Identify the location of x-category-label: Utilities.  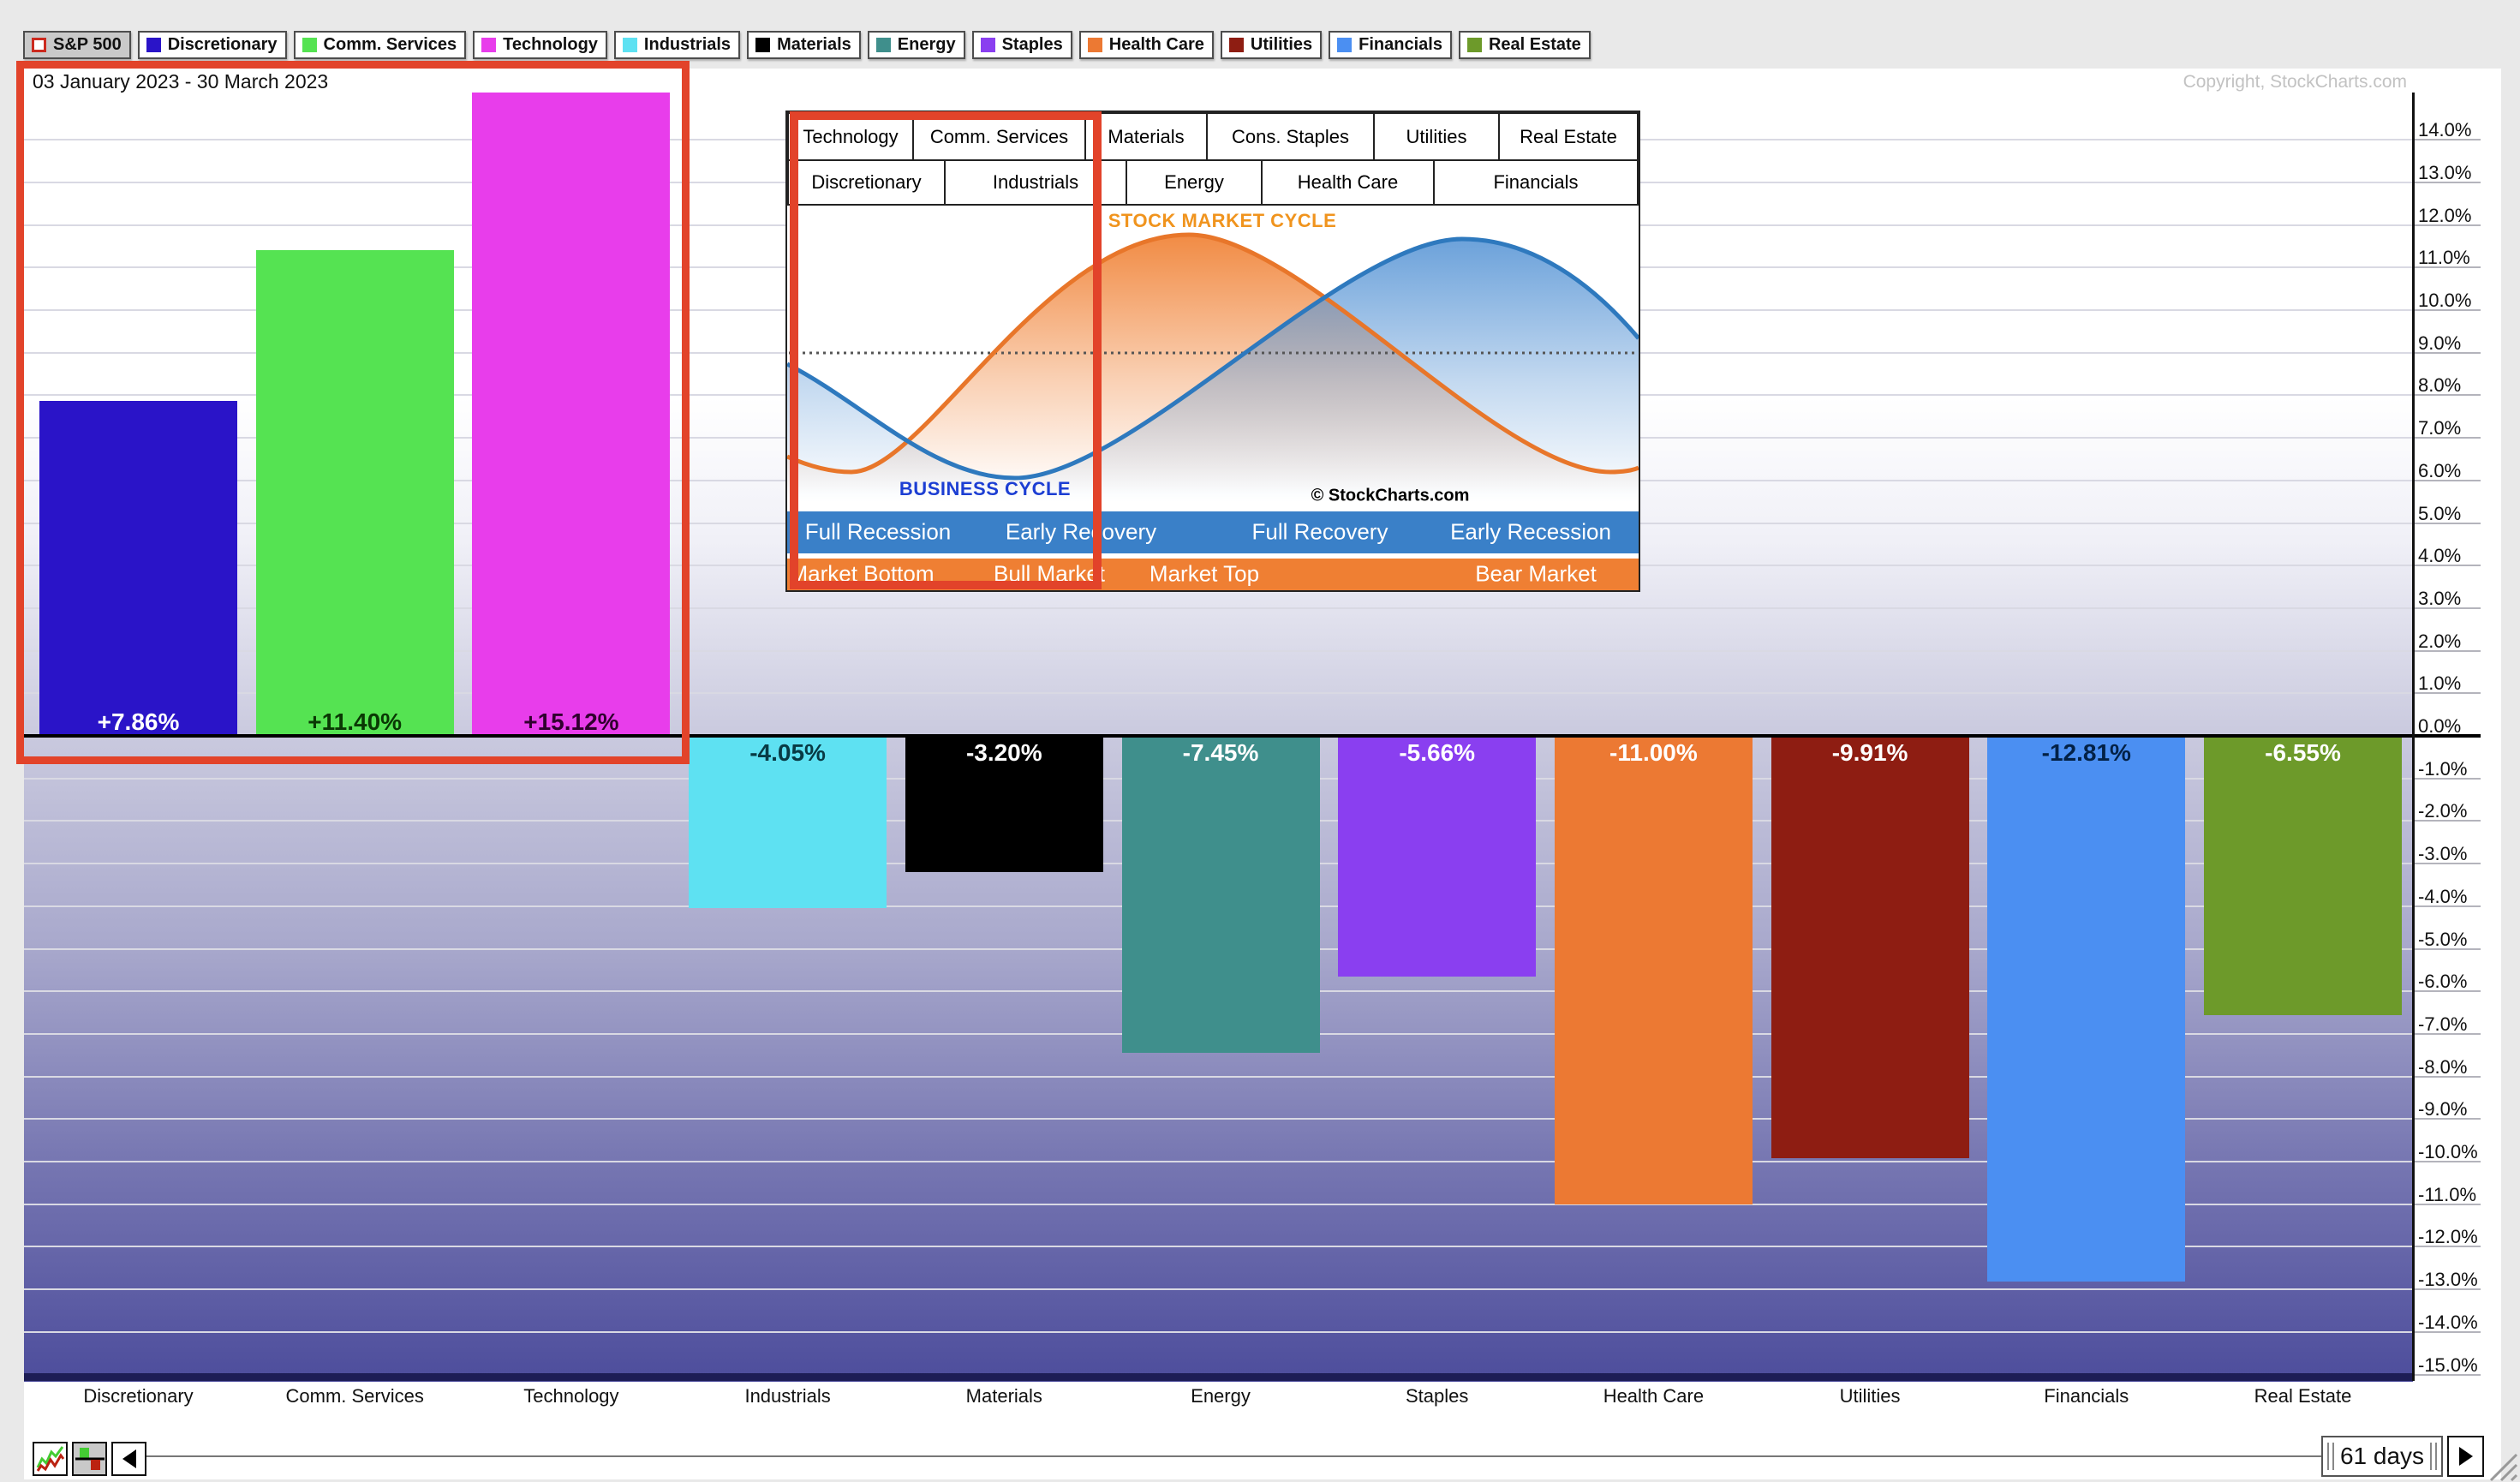
(1870, 1396).